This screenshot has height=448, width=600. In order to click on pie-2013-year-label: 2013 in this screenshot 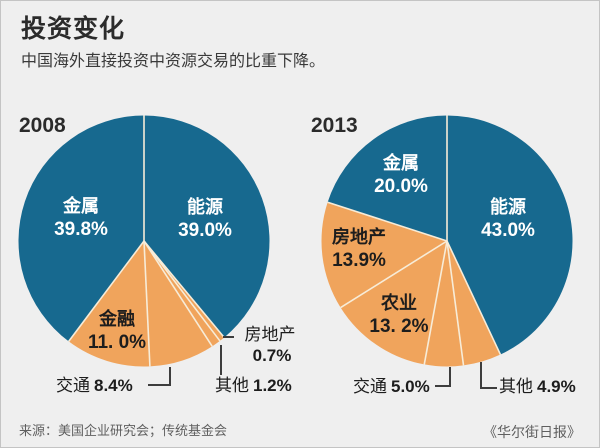, I will do `click(334, 125)`.